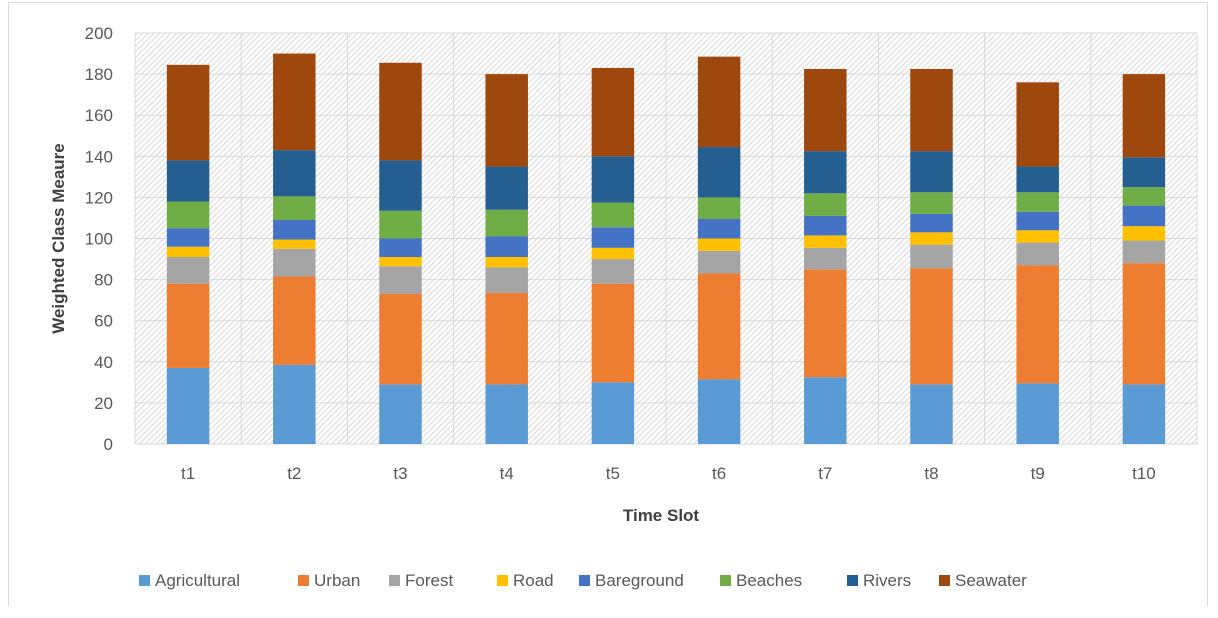  I want to click on bar-segment-forest-t6, so click(719, 262).